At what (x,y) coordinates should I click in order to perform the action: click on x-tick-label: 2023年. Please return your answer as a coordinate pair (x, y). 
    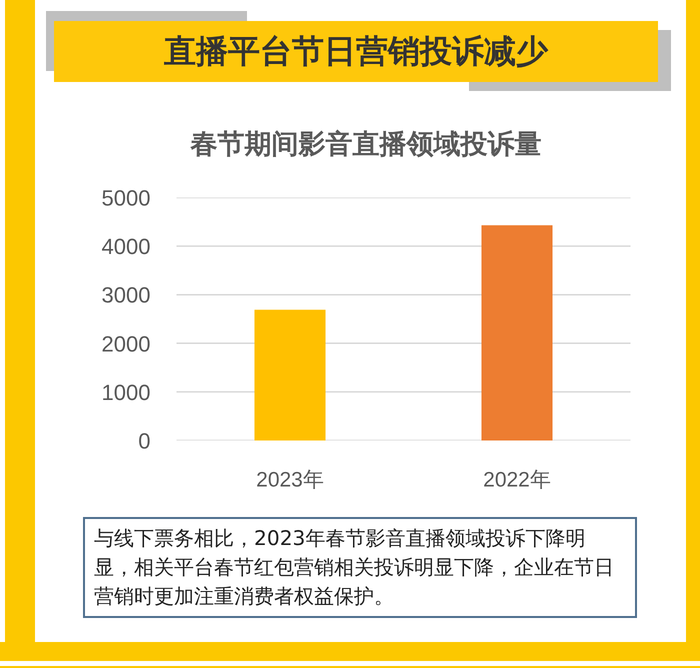
    Looking at the image, I should click on (290, 480).